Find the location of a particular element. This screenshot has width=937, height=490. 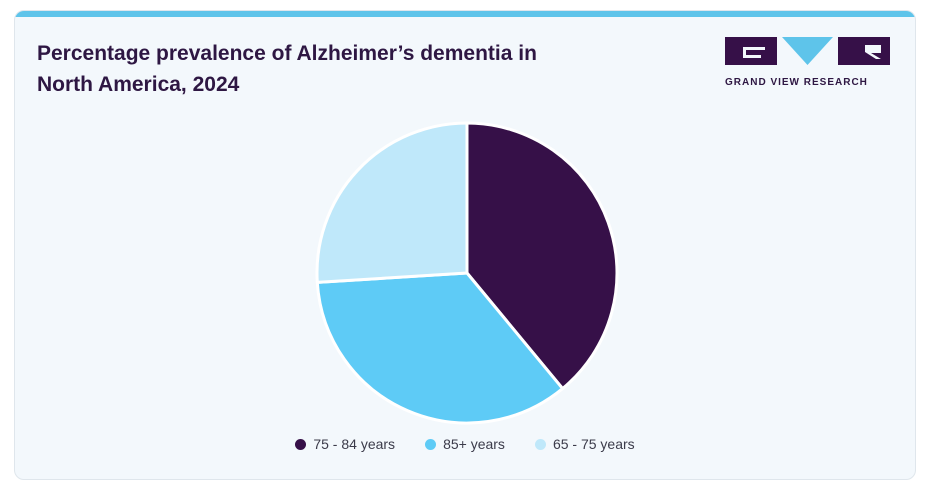

legend-item: 75 - 84 years is located at coordinates (345, 444).